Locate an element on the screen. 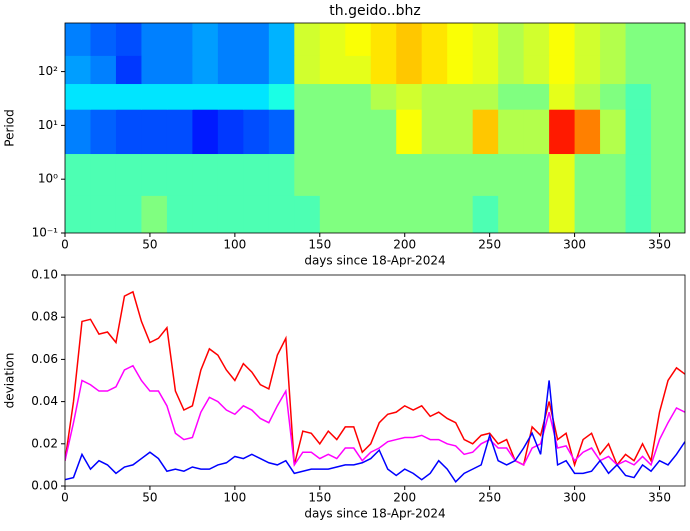 This screenshot has width=690, height=531. x-axis-label: days since 18-Apr-2024 is located at coordinates (374, 514).